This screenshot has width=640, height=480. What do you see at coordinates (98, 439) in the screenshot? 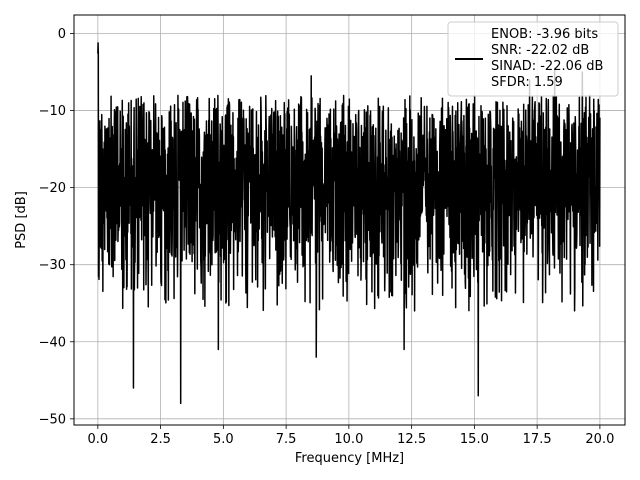
I see `x-tick-label: 0.0` at bounding box center [98, 439].